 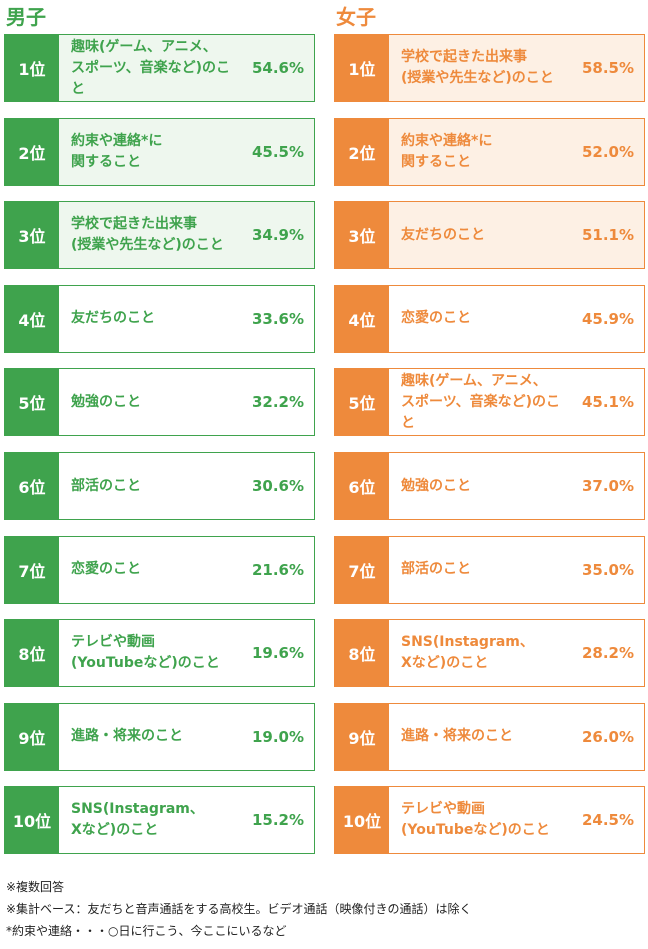 What do you see at coordinates (607, 653) in the screenshot?
I see `percentage-value: 28.2%` at bounding box center [607, 653].